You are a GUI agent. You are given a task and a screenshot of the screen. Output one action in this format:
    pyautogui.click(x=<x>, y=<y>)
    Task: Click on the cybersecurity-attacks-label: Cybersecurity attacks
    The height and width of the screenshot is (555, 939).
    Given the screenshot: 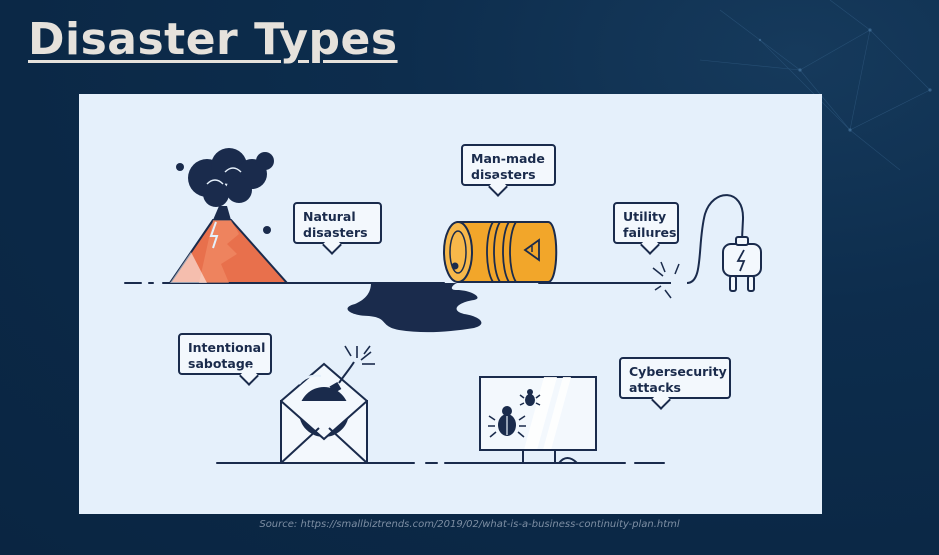 What is the action you would take?
    pyautogui.click(x=675, y=378)
    